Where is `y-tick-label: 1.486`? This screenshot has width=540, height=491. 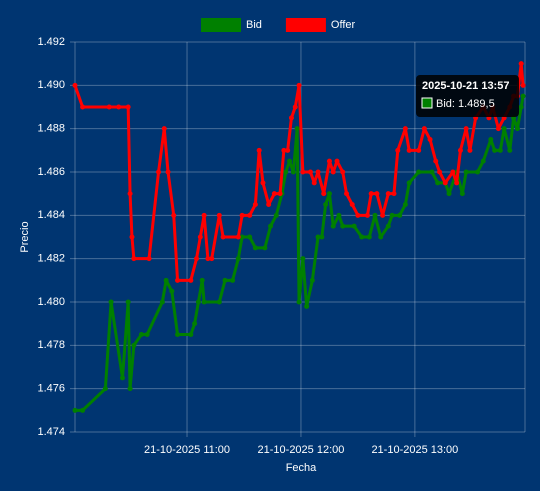
y-tick-label: 1.486 is located at coordinates (51, 172).